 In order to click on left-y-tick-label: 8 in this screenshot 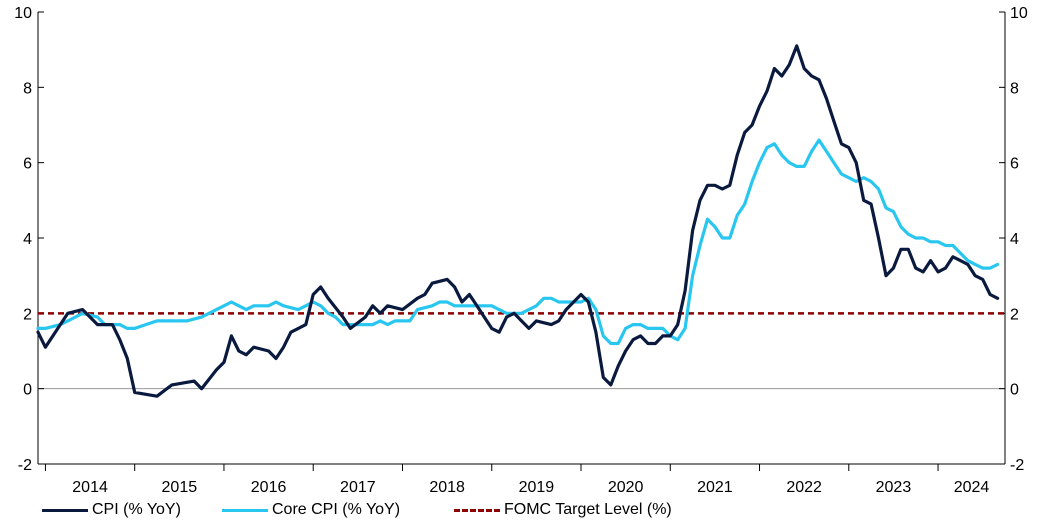, I will do `click(27, 88)`.